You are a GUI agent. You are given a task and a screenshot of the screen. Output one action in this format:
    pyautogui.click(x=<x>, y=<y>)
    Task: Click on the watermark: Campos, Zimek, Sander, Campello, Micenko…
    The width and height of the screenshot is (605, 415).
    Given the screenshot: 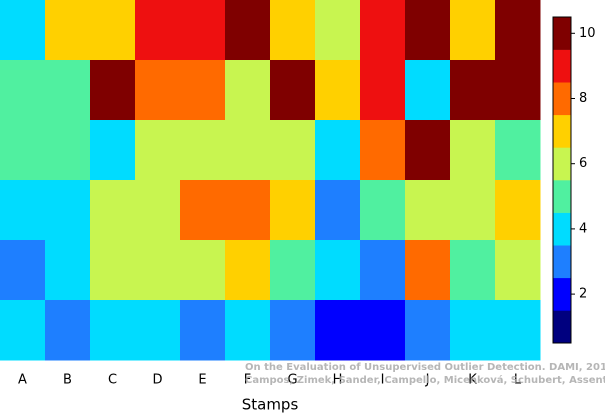 What is the action you would take?
    pyautogui.click(x=425, y=380)
    